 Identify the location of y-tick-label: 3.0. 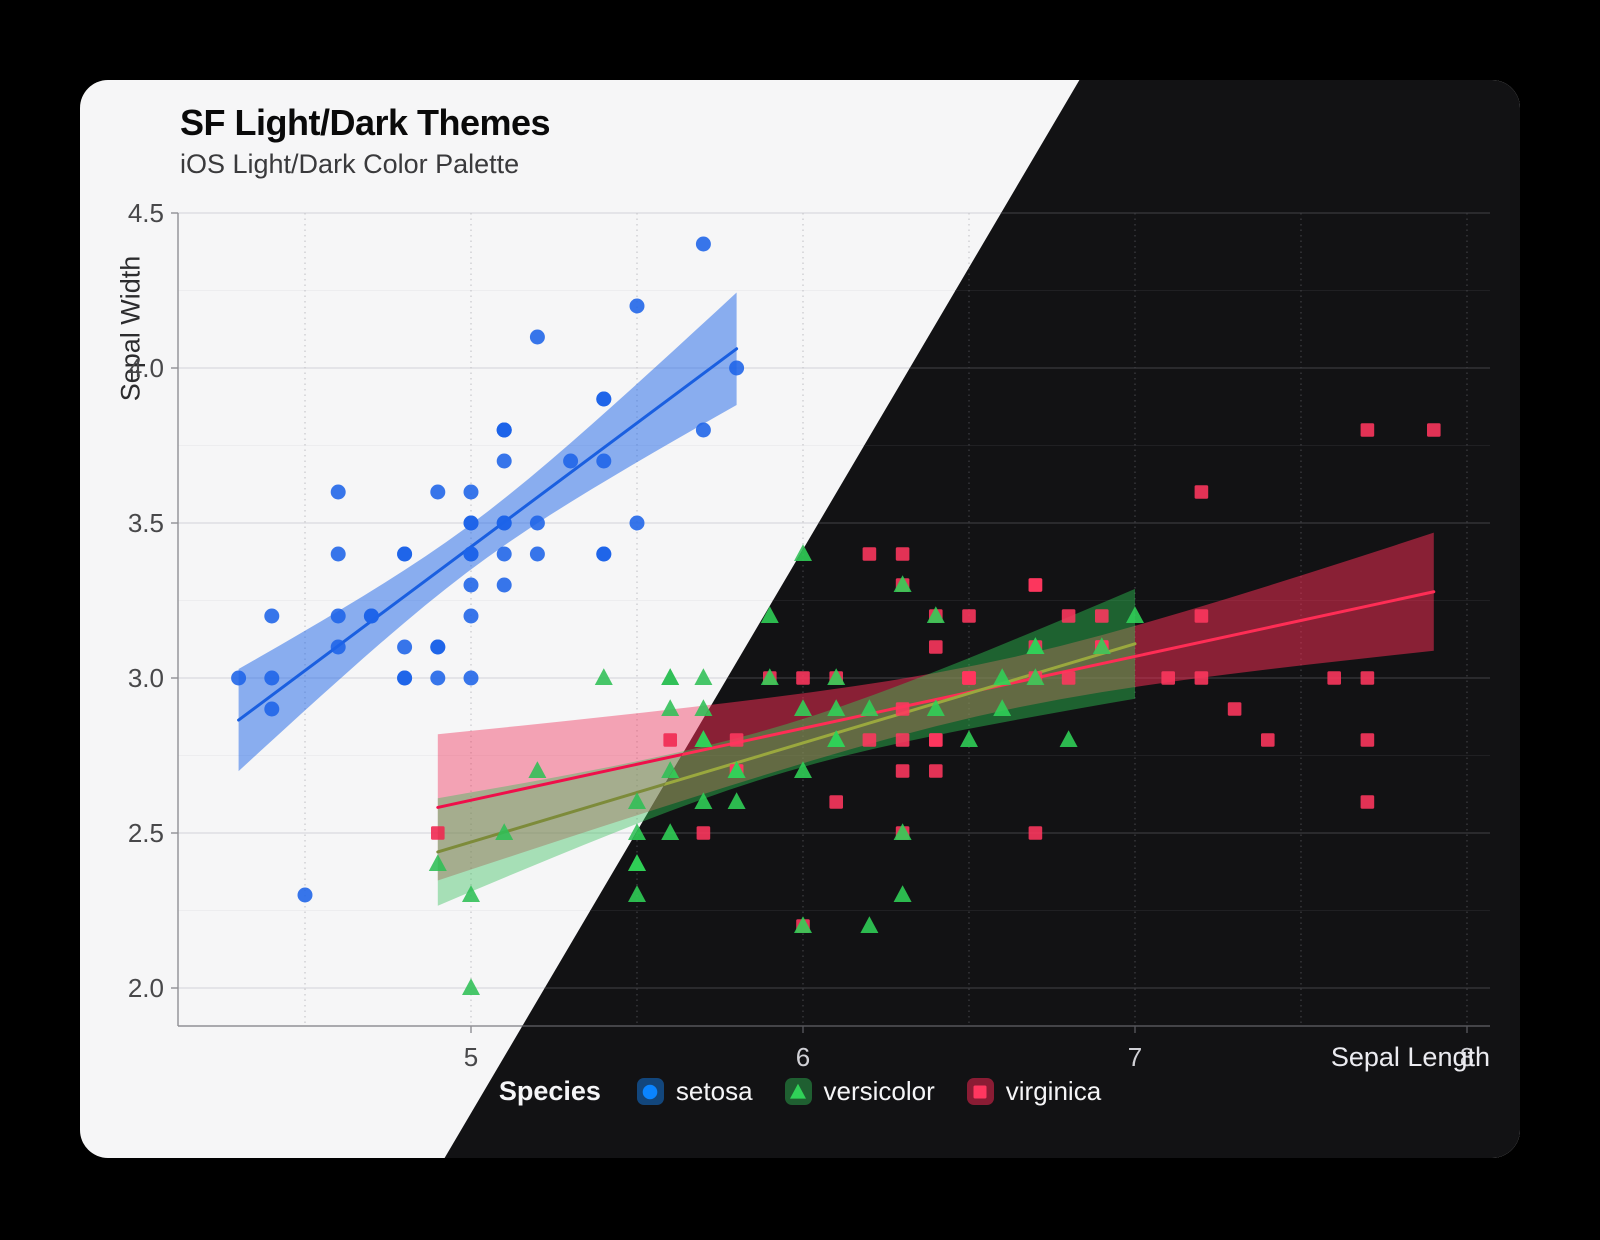
(146, 678).